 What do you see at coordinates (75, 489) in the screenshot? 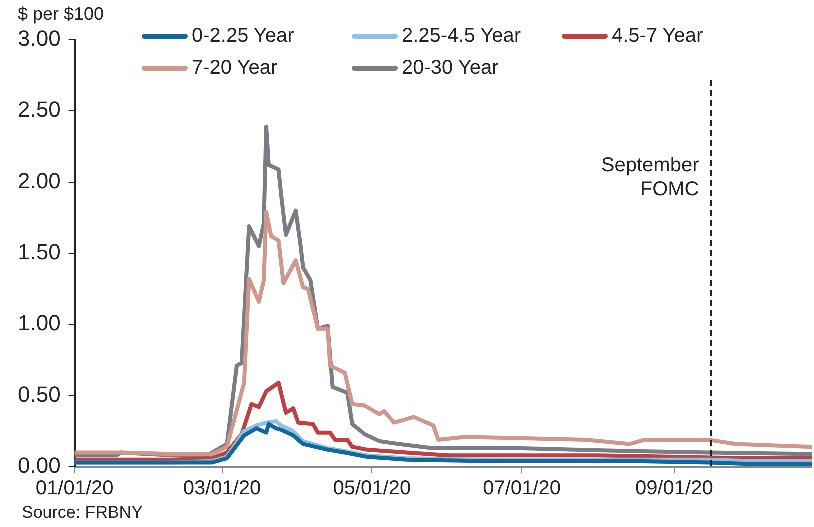
I see `x-tick-label: 01/01/20` at bounding box center [75, 489].